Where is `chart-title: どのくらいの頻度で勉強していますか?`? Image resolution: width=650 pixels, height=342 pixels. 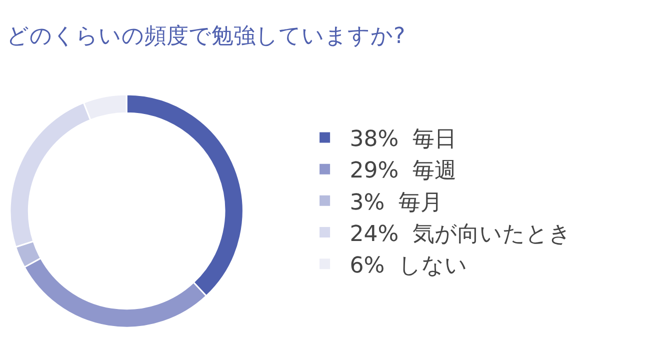
chart-title: どのくらいの頻度で勉強していますか? is located at coordinates (206, 36).